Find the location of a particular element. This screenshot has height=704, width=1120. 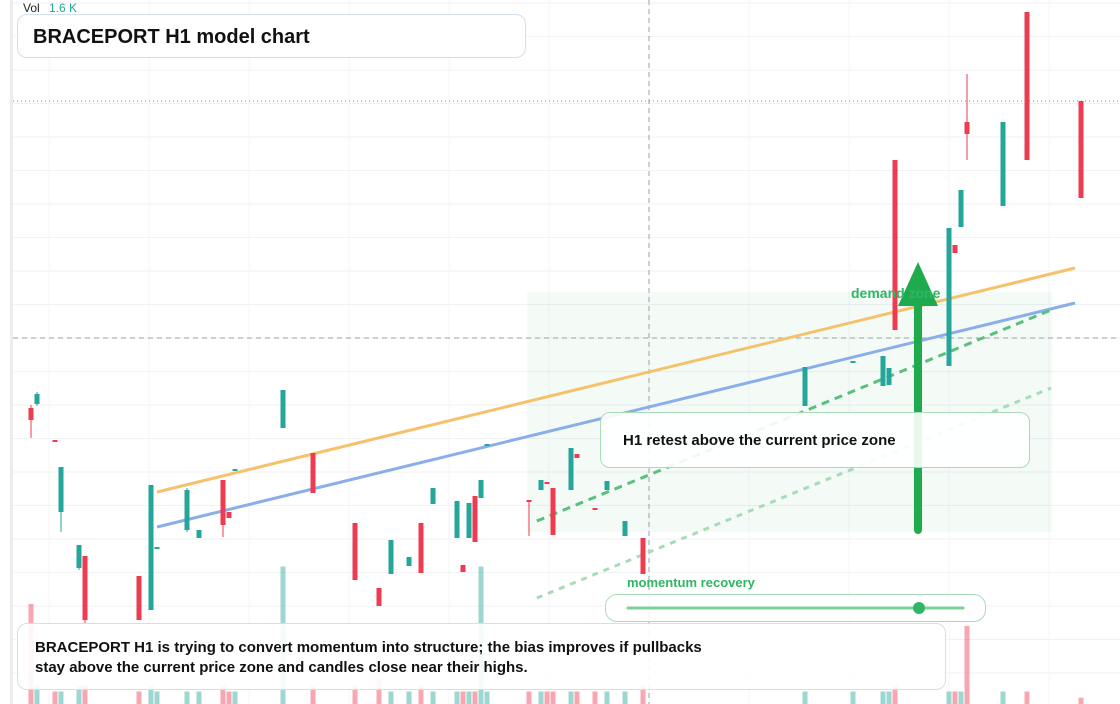

left-border is located at coordinates (11, 352).